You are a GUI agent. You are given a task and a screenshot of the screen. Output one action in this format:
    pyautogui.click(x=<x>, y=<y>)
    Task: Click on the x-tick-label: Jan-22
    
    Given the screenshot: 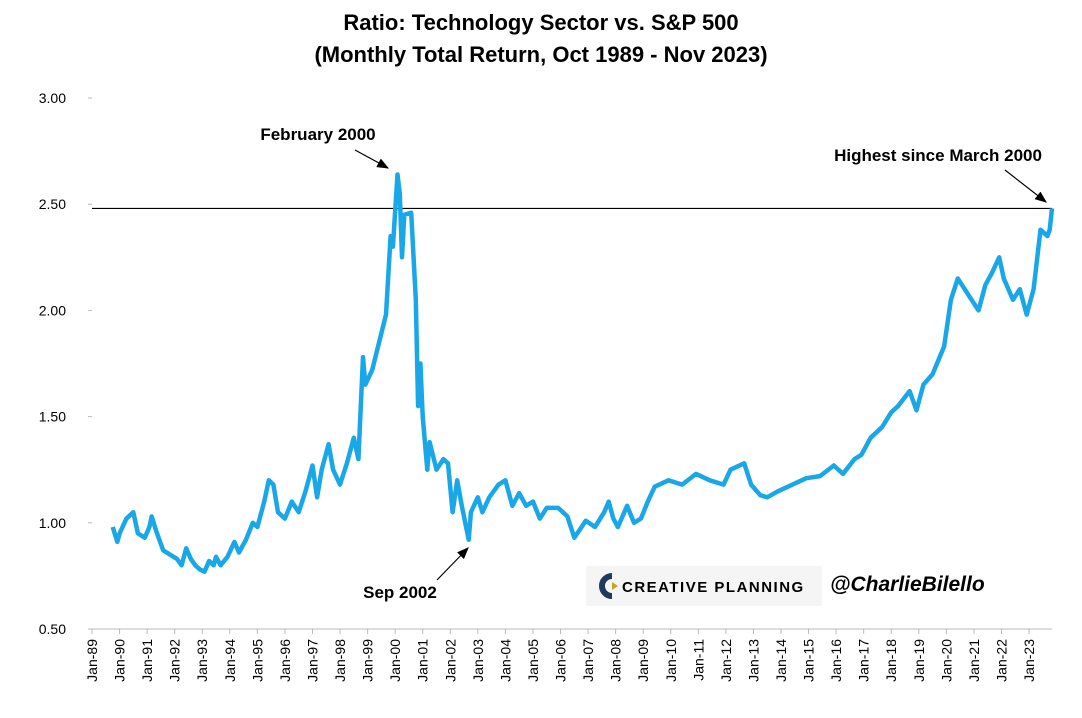 What is the action you would take?
    pyautogui.click(x=1001, y=660)
    